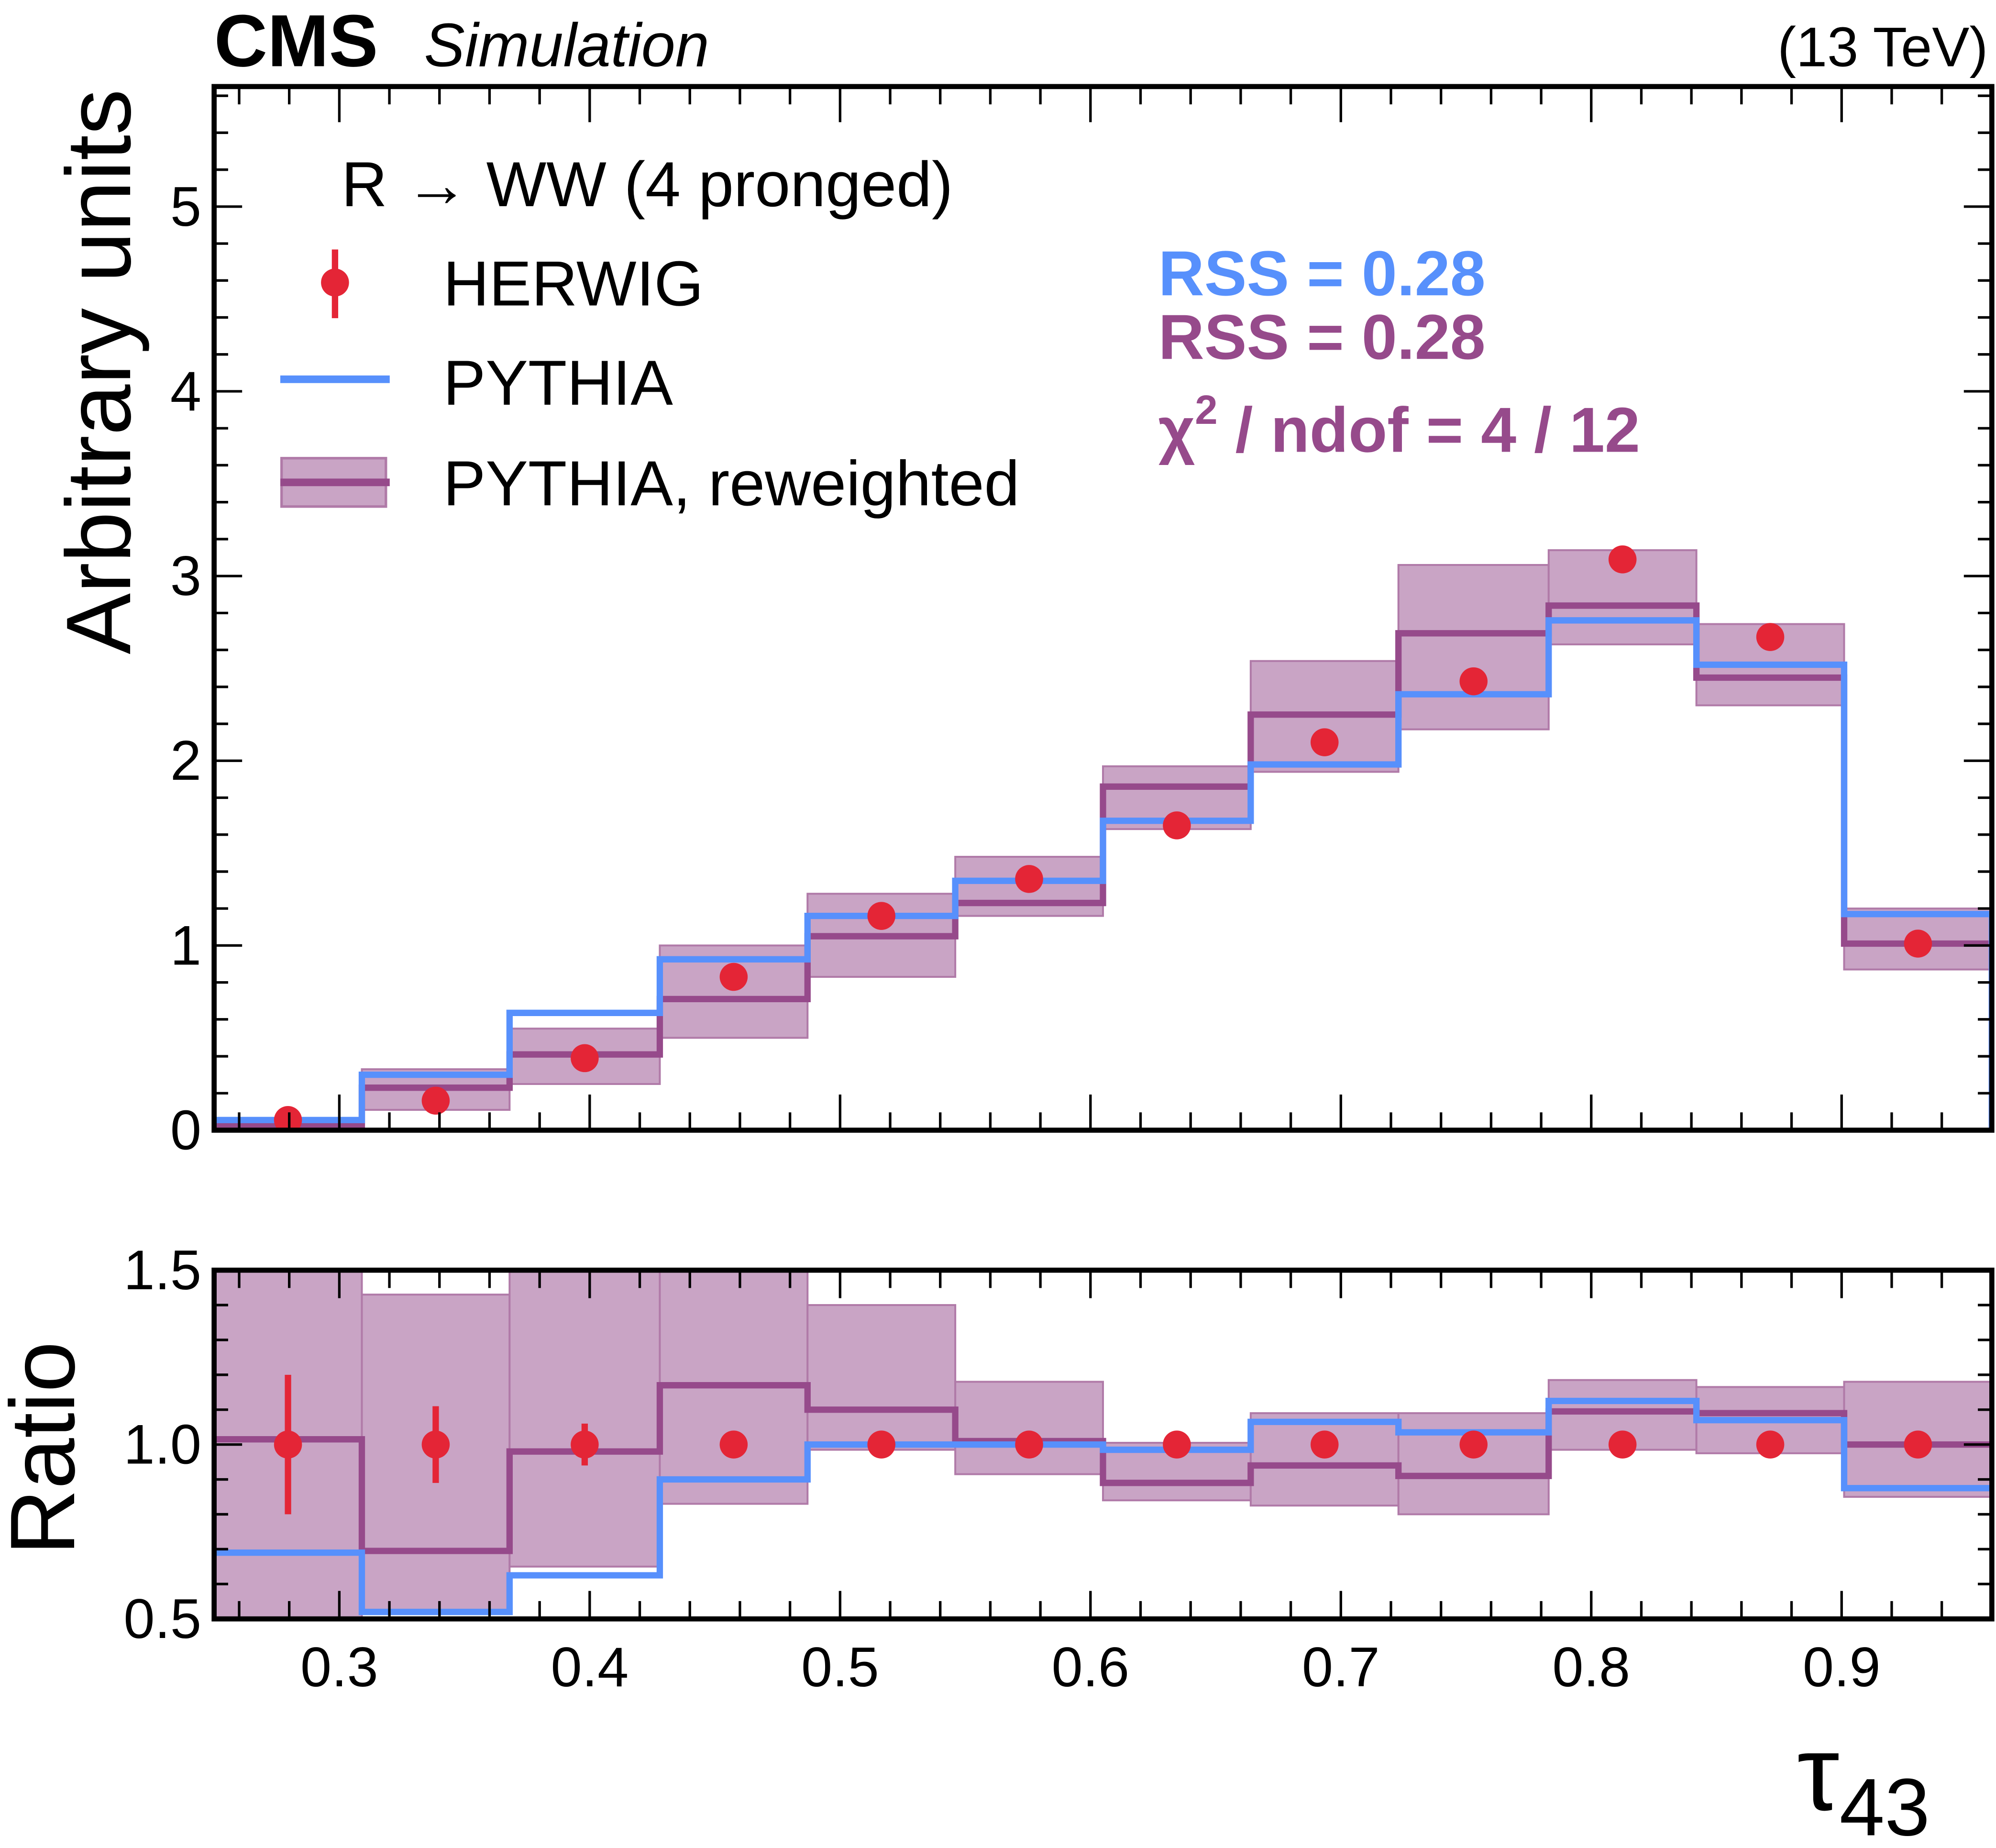 The image size is (1996, 1848). Describe the element at coordinates (1591, 1667) in the screenshot. I see `x-tick-label: 0.8` at that location.